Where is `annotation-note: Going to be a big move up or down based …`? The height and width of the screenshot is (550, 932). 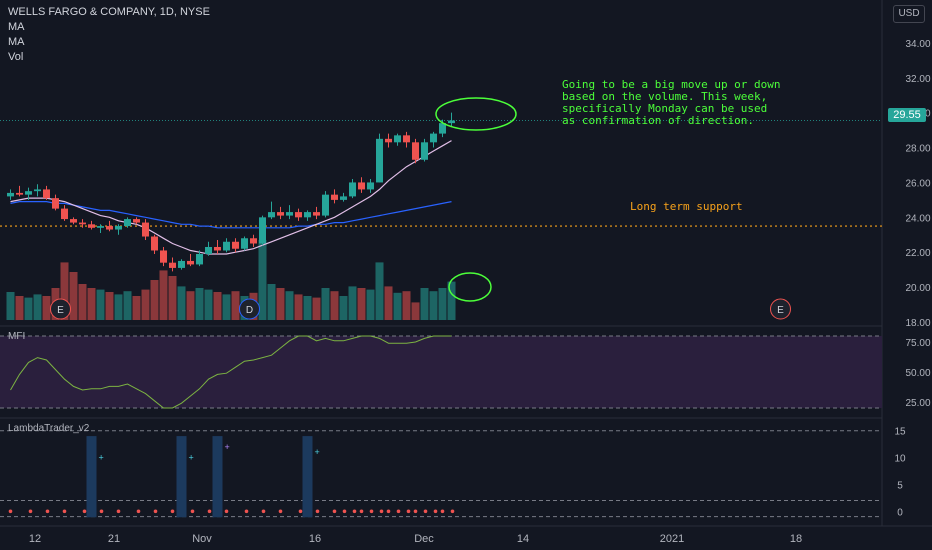
annotation-note: Going to be a big move up or down based … is located at coordinates (671, 102).